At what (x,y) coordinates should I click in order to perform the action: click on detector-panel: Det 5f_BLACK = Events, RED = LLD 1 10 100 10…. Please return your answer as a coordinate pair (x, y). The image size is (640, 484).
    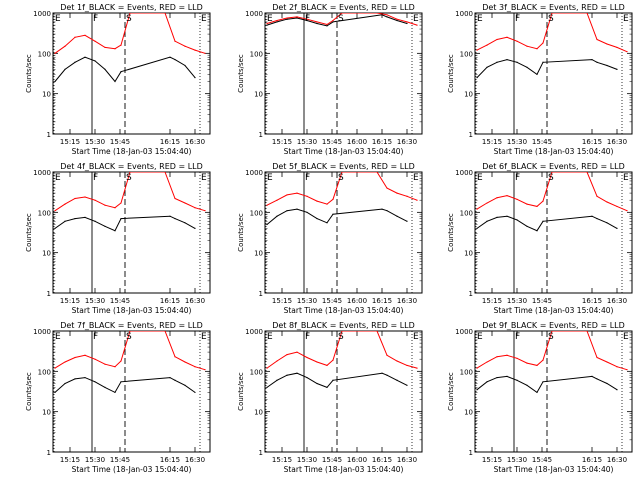
    Looking at the image, I should click on (330, 238).